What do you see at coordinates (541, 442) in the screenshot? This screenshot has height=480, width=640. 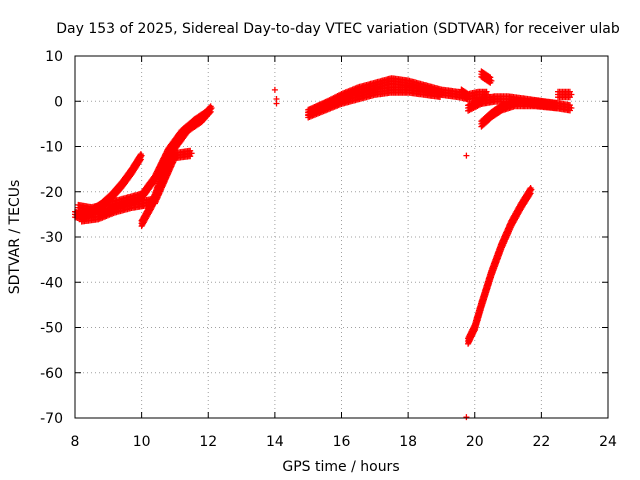 I see `x-tick-label: 22` at bounding box center [541, 442].